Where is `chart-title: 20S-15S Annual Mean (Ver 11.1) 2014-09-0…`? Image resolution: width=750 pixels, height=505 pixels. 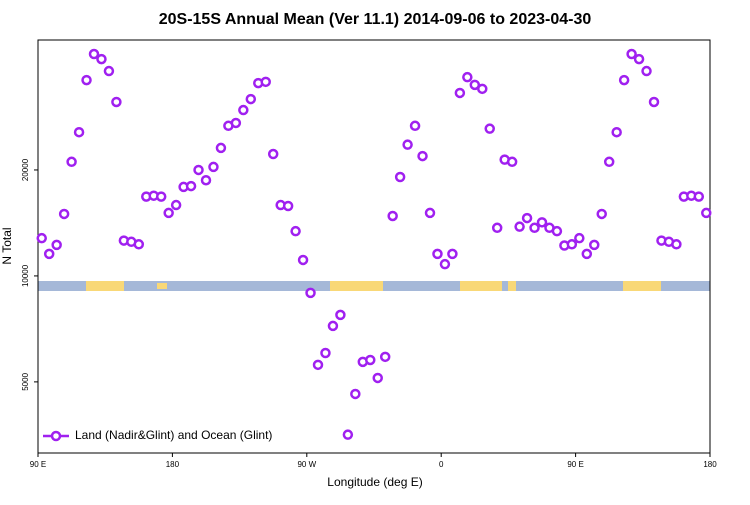
chart-title: 20S-15S Annual Mean (Ver 11.1) 2014-09-0… is located at coordinates (375, 19).